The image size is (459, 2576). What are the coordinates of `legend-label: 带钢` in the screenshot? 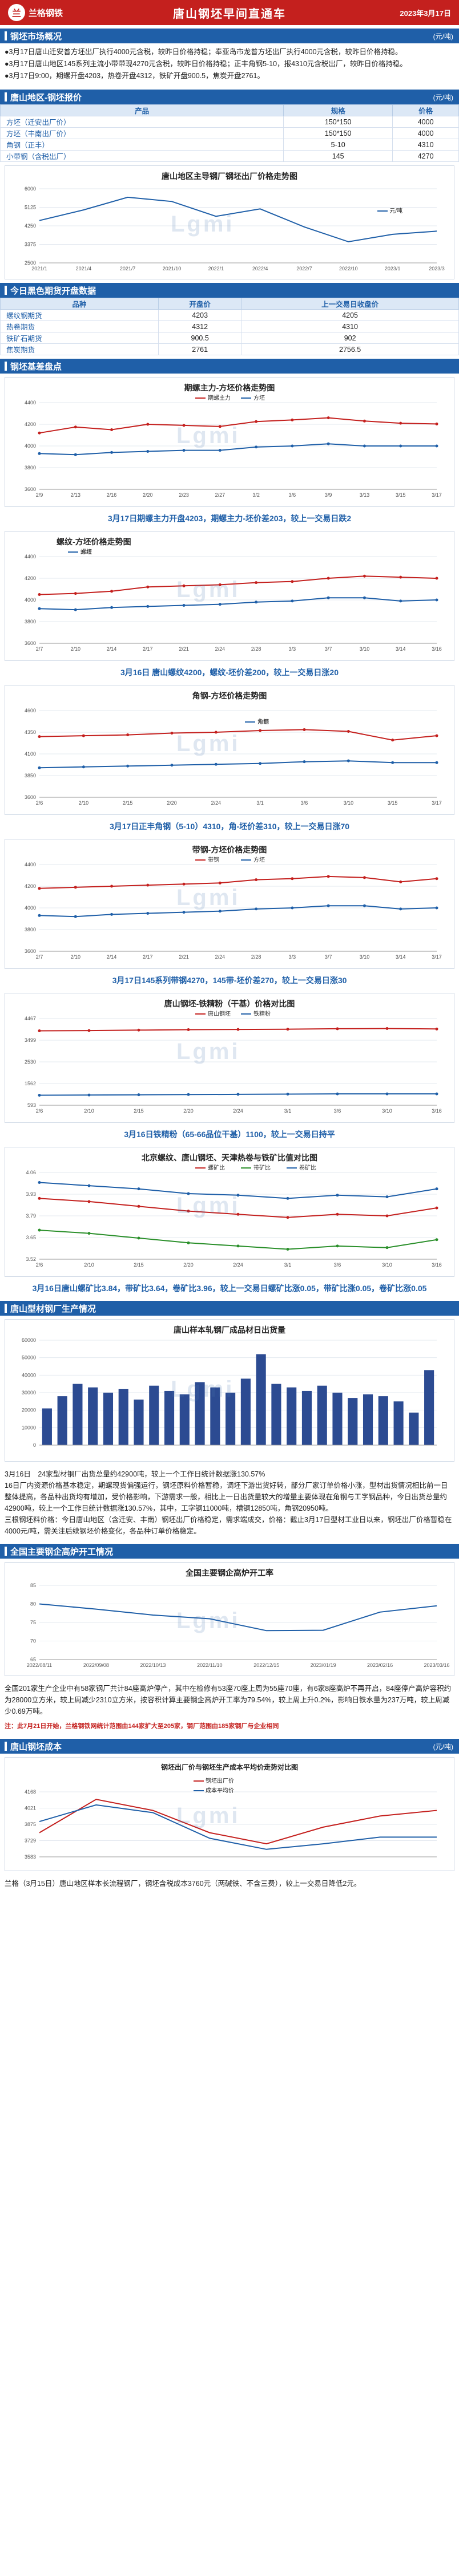 It's located at (213, 860).